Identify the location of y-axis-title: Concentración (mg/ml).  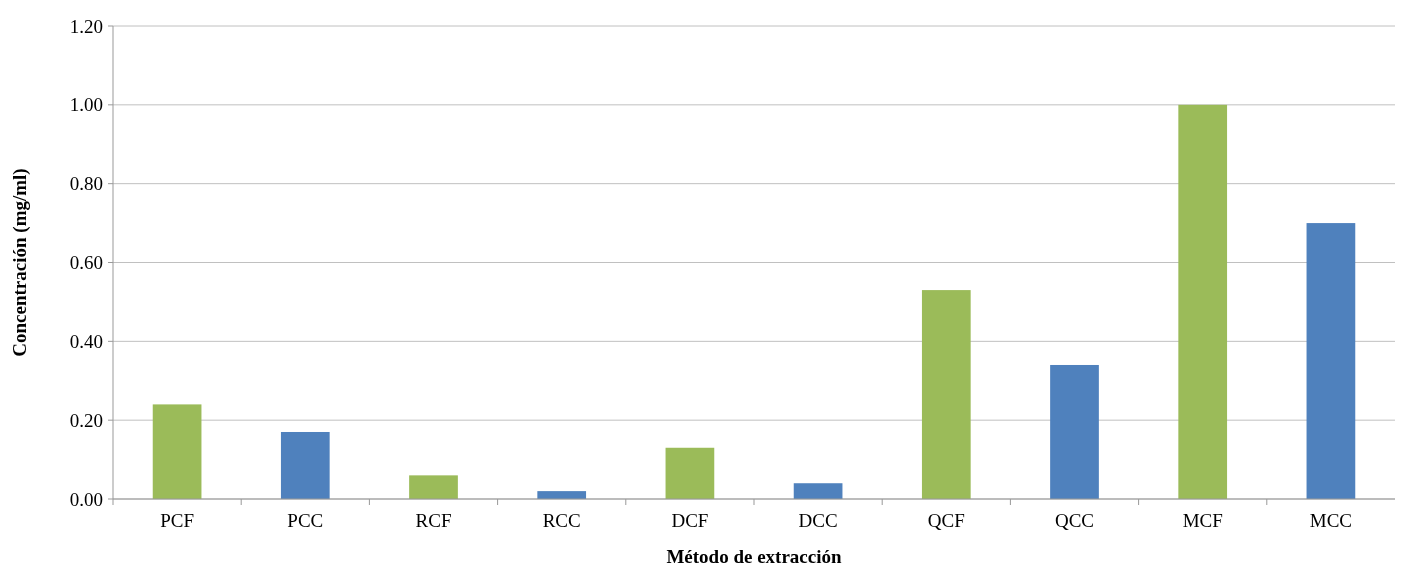
(20, 262).